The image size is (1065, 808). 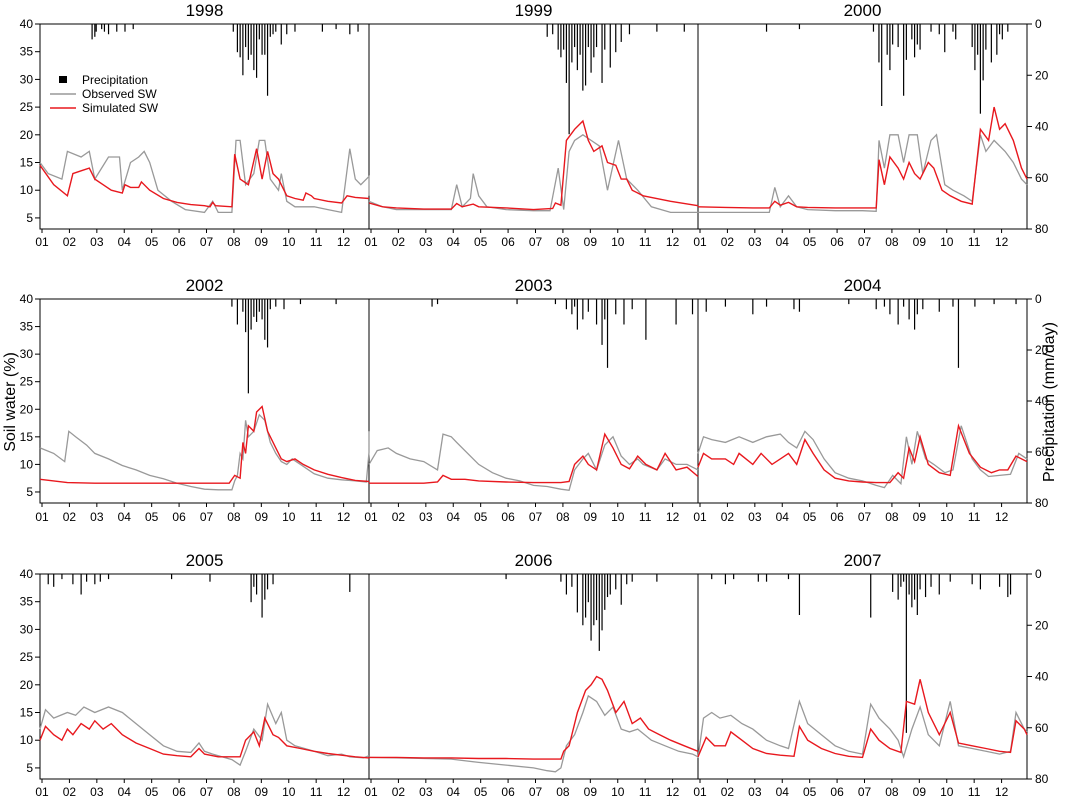 I want to click on legend-label: Simulated SW, so click(x=120, y=108).